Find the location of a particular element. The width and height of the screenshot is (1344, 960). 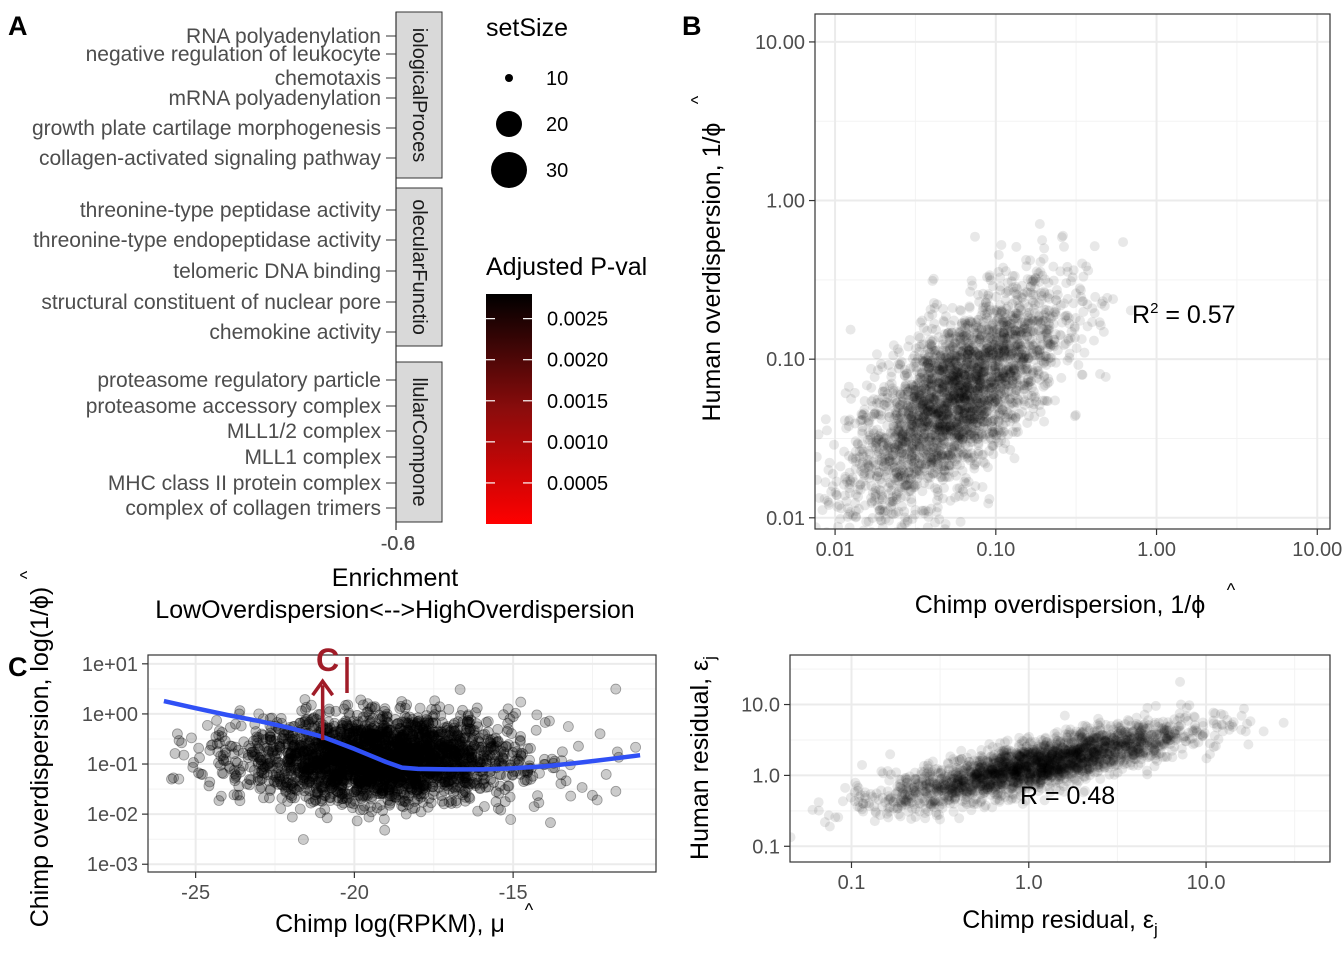

r-squared-annotation: R2 = 0.57 is located at coordinates (1184, 314).